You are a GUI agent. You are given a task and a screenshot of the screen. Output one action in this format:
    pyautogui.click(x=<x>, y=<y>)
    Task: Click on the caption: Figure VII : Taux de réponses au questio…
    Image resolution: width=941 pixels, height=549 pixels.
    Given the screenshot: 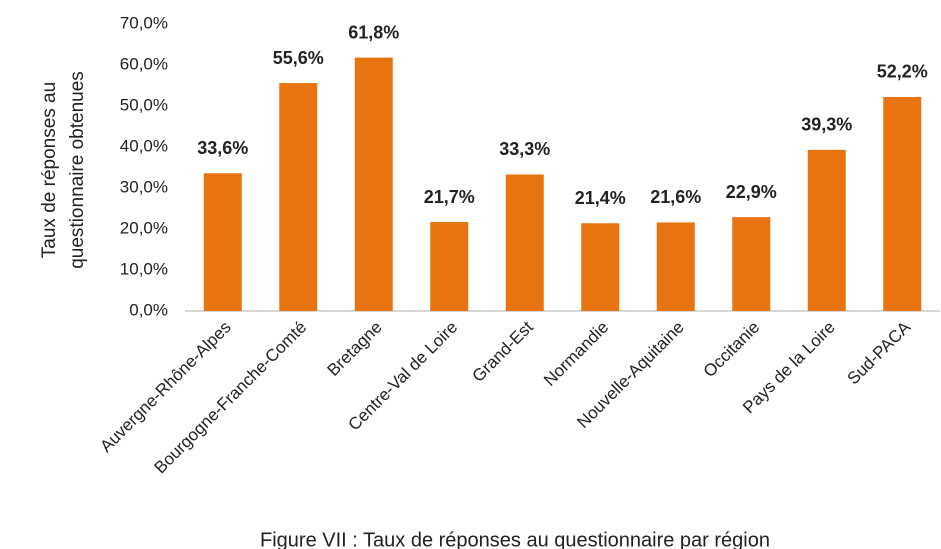 What is the action you would take?
    pyautogui.click(x=515, y=539)
    